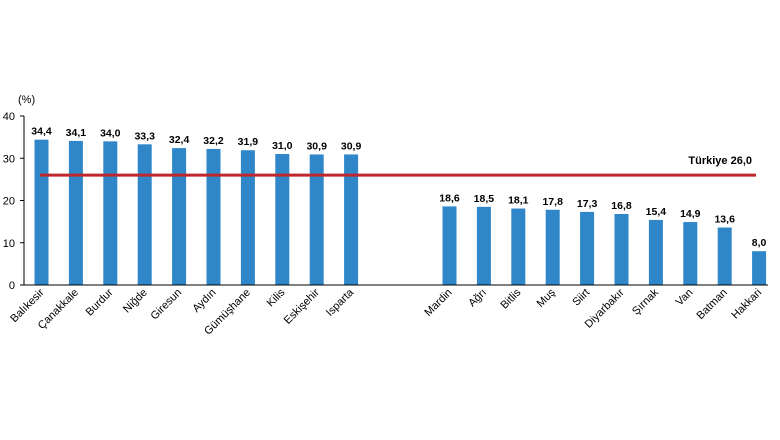 This screenshot has height=440, width=780. Describe the element at coordinates (276, 297) in the screenshot. I see `category-label: Kilis` at that location.